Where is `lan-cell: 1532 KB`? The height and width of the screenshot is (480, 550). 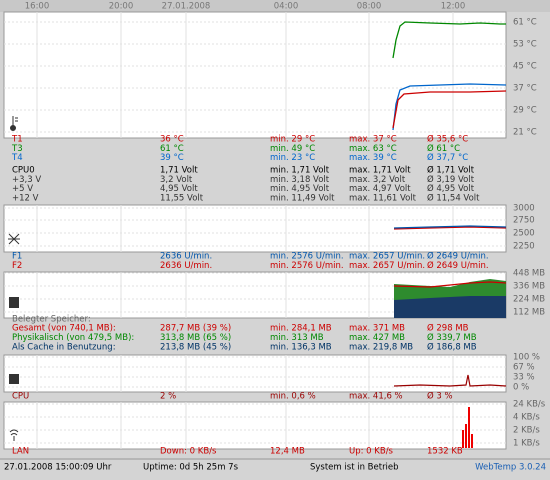 lan-cell: 1532 KB is located at coordinates (445, 452).